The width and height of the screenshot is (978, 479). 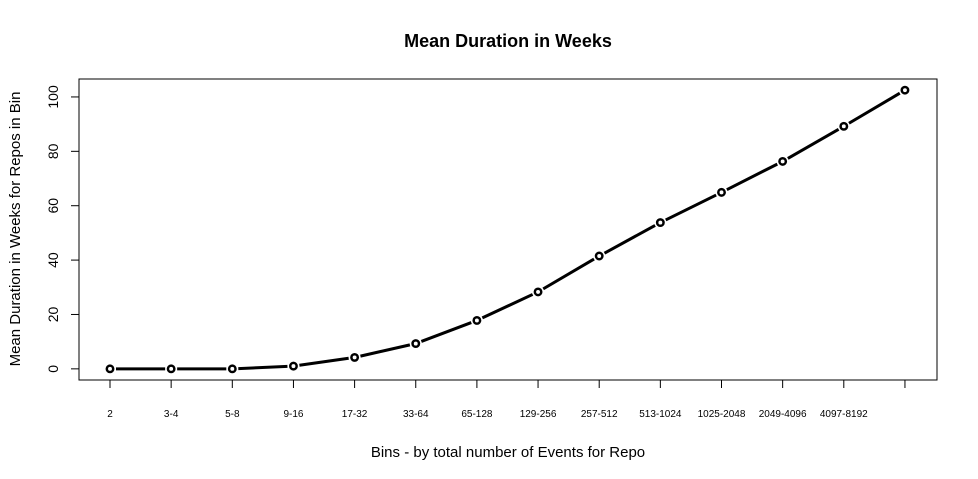 What do you see at coordinates (660, 414) in the screenshot?
I see `x-tick-label: 513-1024` at bounding box center [660, 414].